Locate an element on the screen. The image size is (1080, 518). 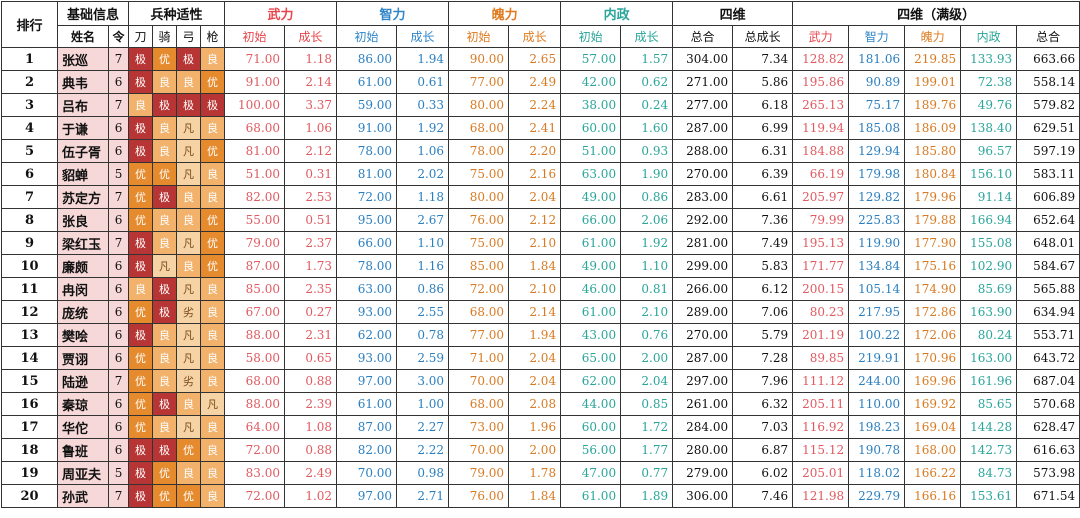
max-zhi-cell: 129.94 is located at coordinates (877, 151).